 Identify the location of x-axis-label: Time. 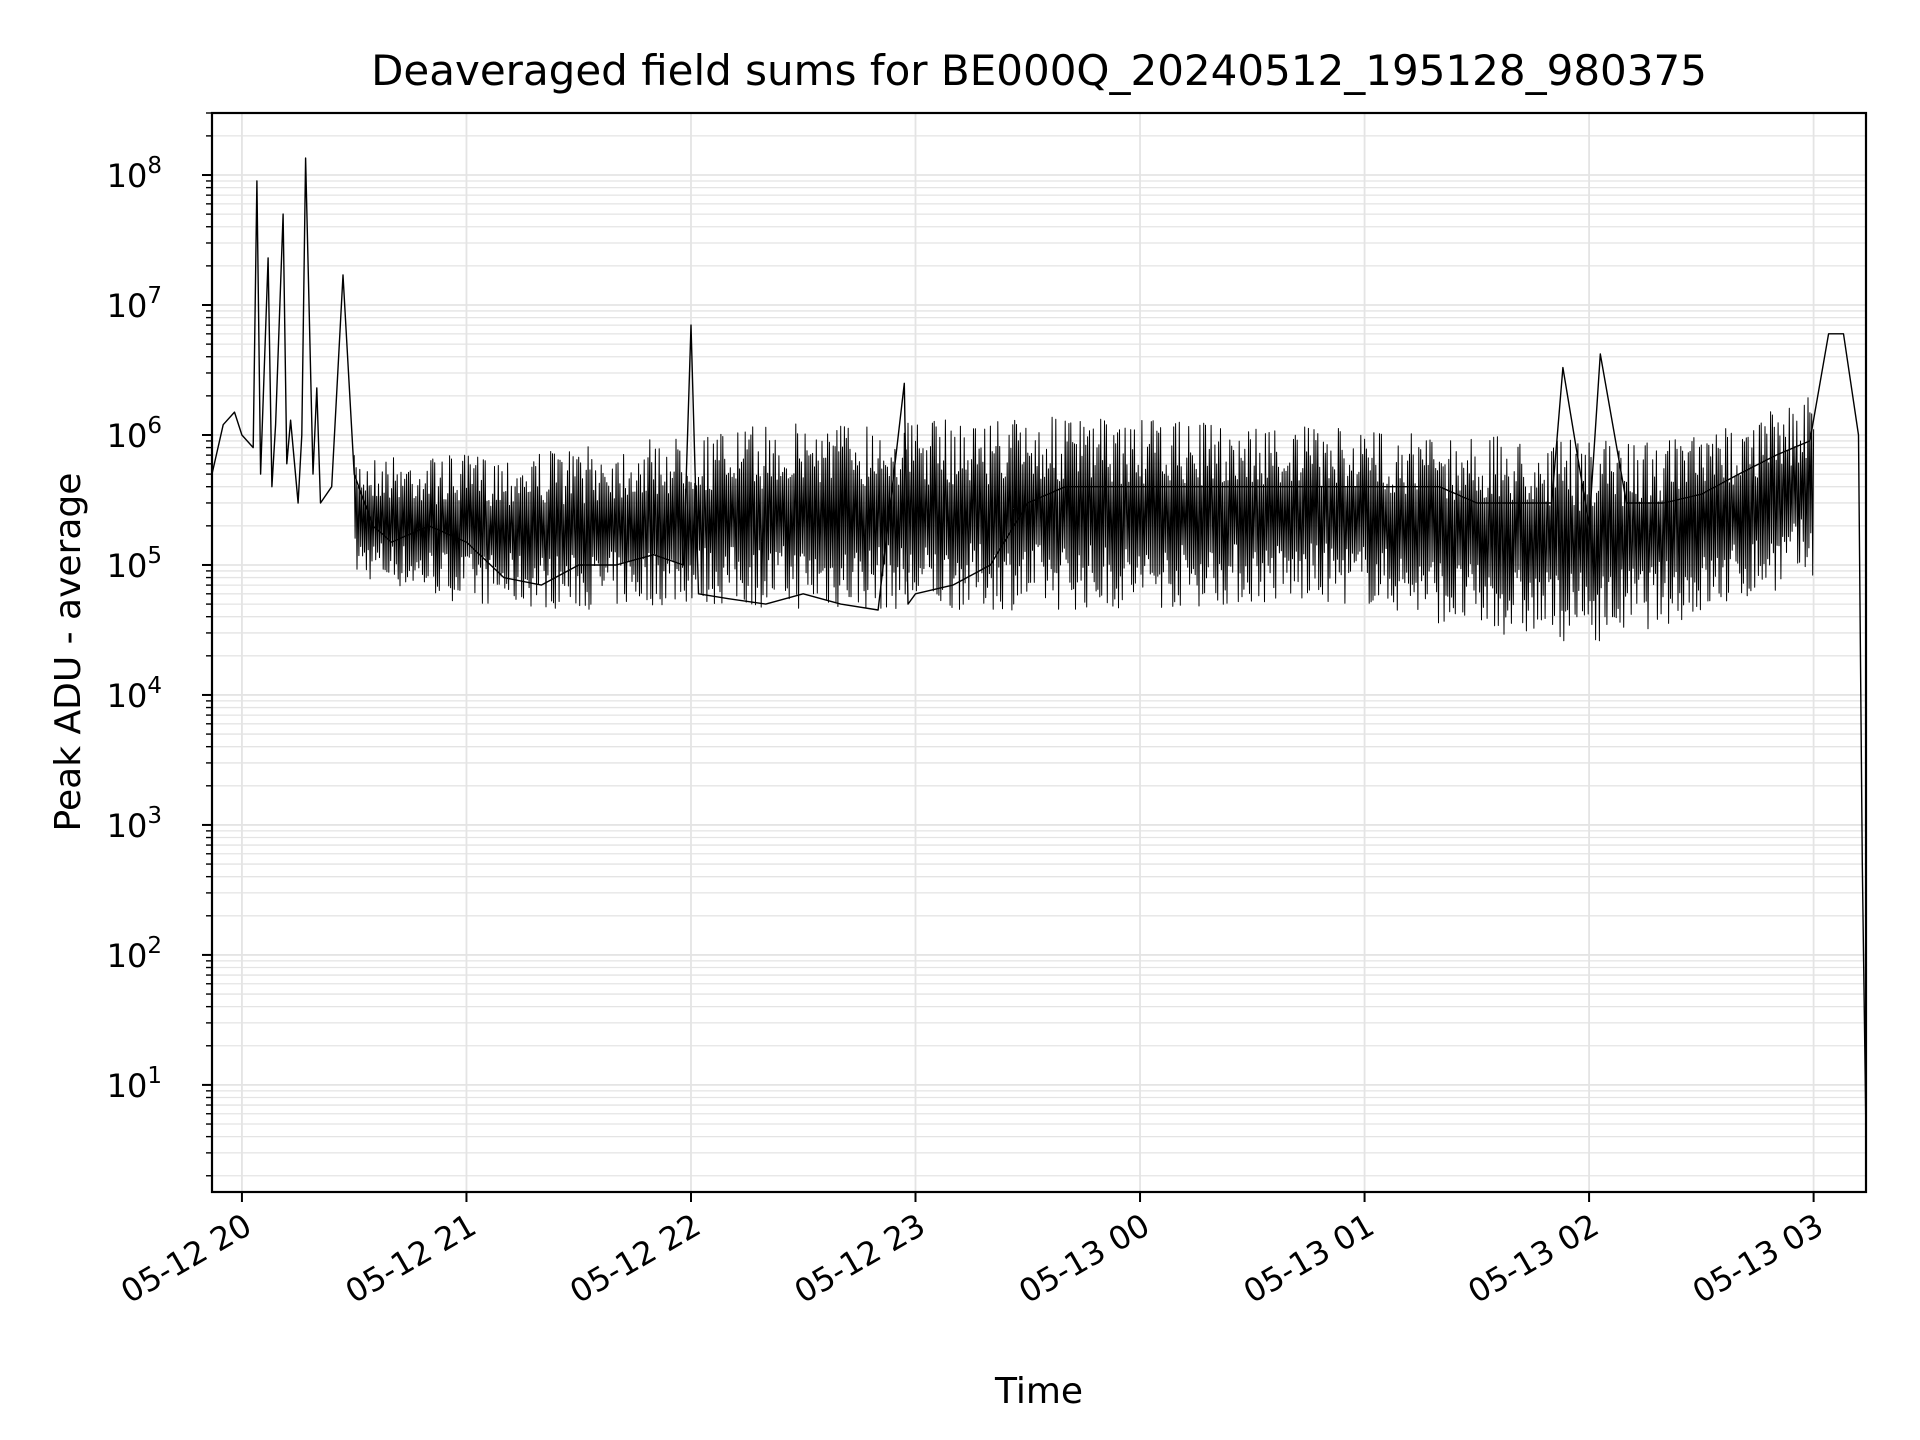
(1038, 1391).